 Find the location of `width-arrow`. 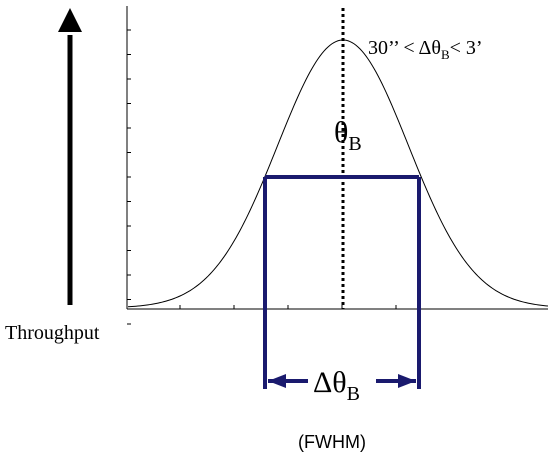

width-arrow is located at coordinates (342, 381).